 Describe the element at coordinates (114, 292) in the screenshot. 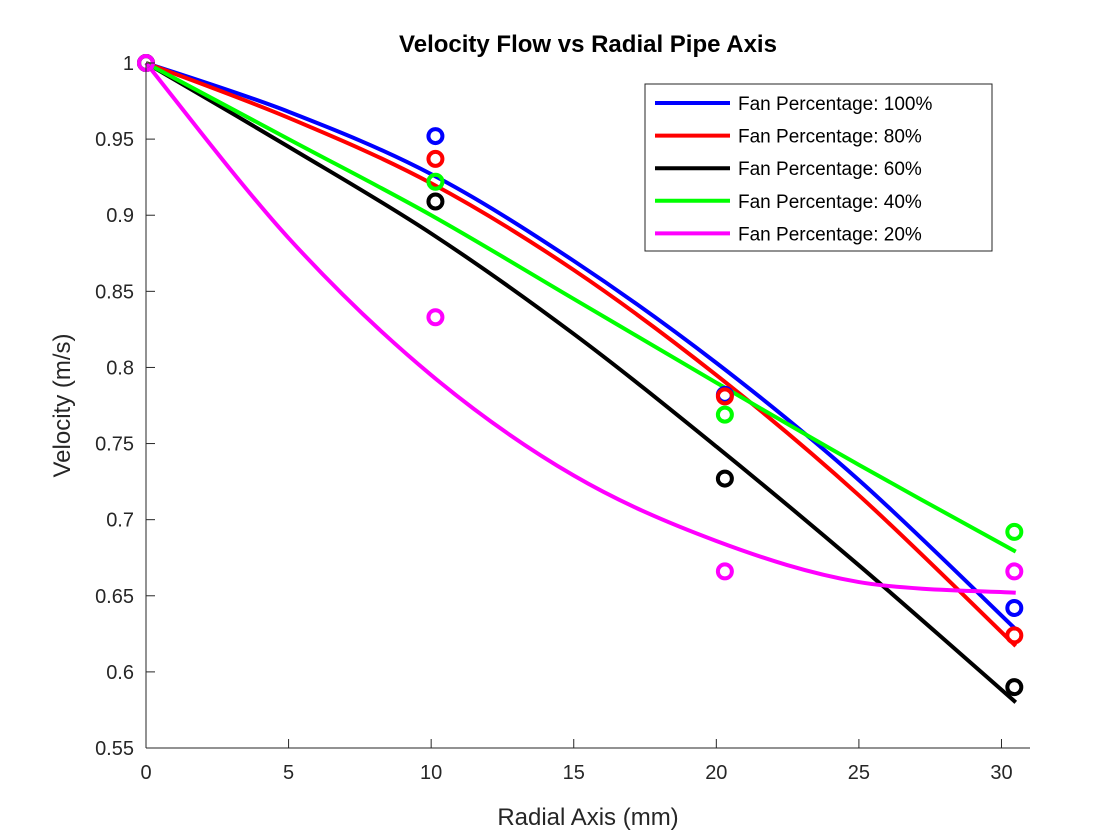

I see `y-tick-label: 0.85` at that location.